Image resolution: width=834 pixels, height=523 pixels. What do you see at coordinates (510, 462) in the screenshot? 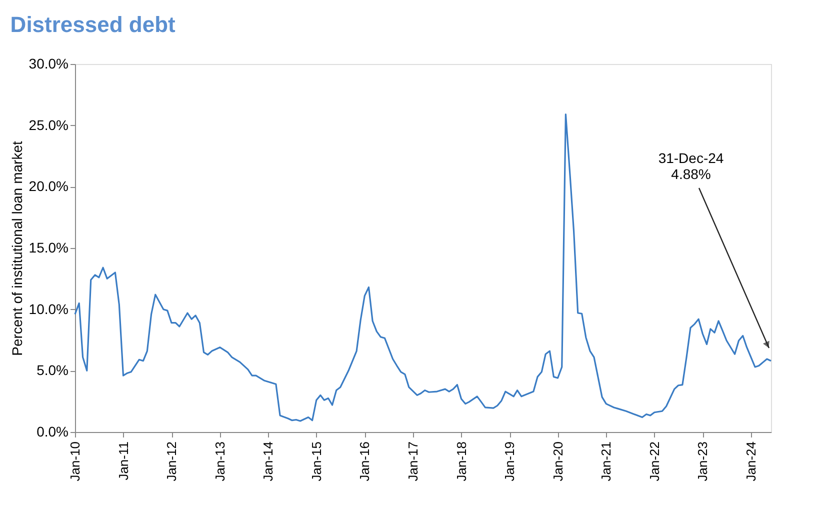
I see `x-tick-label: Jan-19` at bounding box center [510, 462].